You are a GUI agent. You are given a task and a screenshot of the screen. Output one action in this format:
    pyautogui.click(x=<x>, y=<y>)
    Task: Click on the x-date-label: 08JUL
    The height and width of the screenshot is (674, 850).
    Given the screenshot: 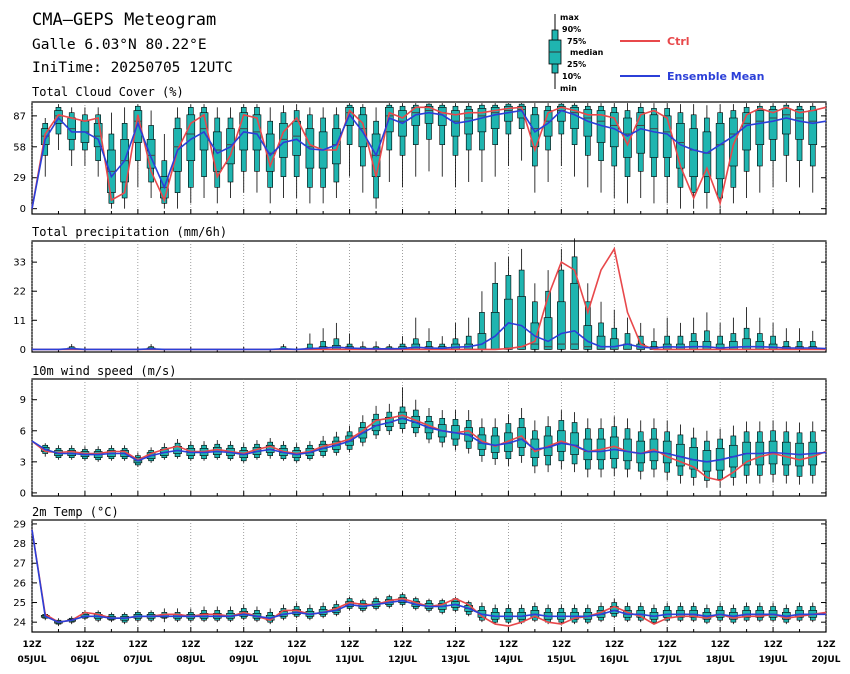 What is the action you would take?
    pyautogui.click(x=190, y=660)
    